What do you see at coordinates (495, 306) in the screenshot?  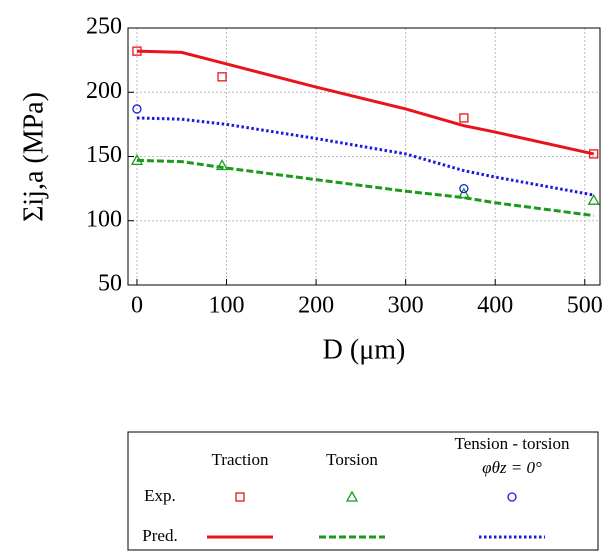 I see `x-tick-label: 400` at bounding box center [495, 306].